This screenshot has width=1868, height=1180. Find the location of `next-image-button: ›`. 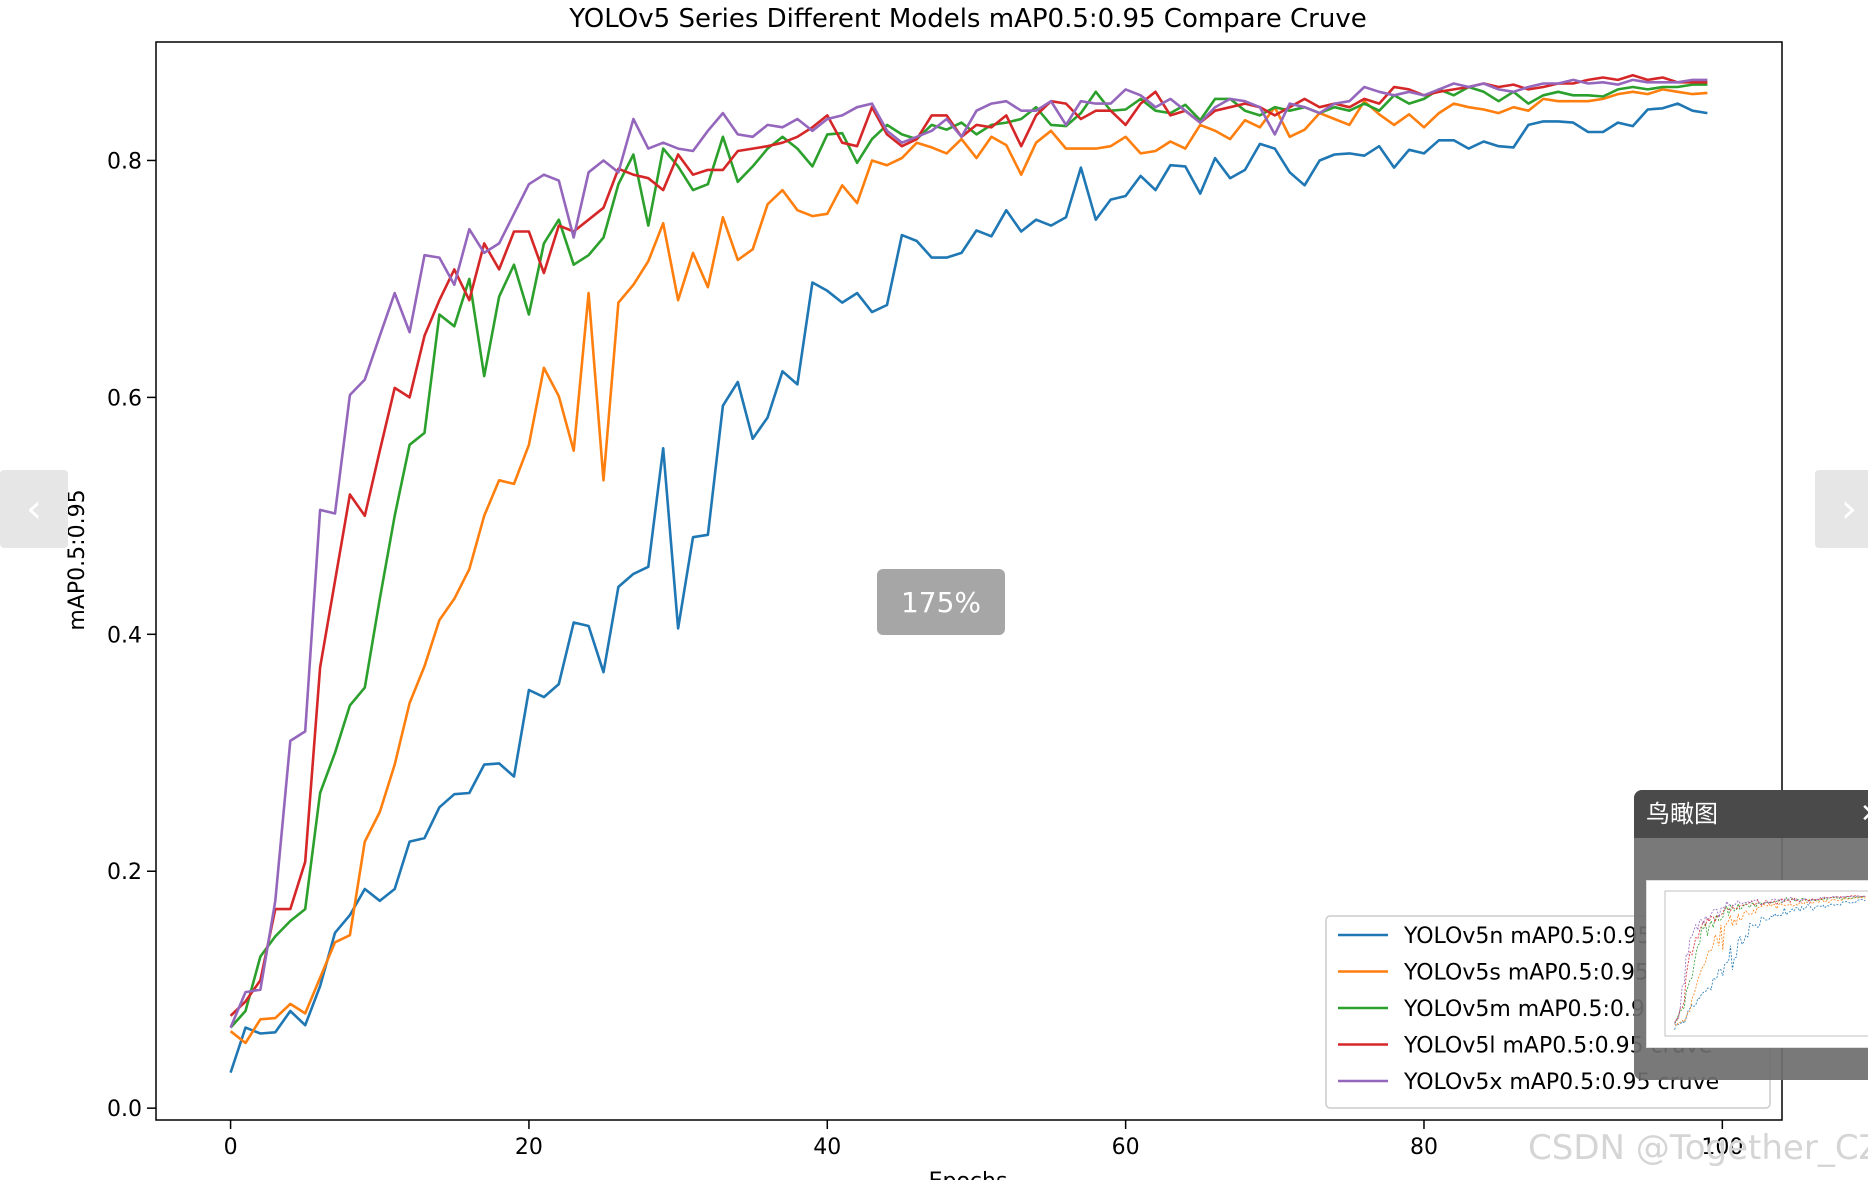

next-image-button: › is located at coordinates (1841, 509).